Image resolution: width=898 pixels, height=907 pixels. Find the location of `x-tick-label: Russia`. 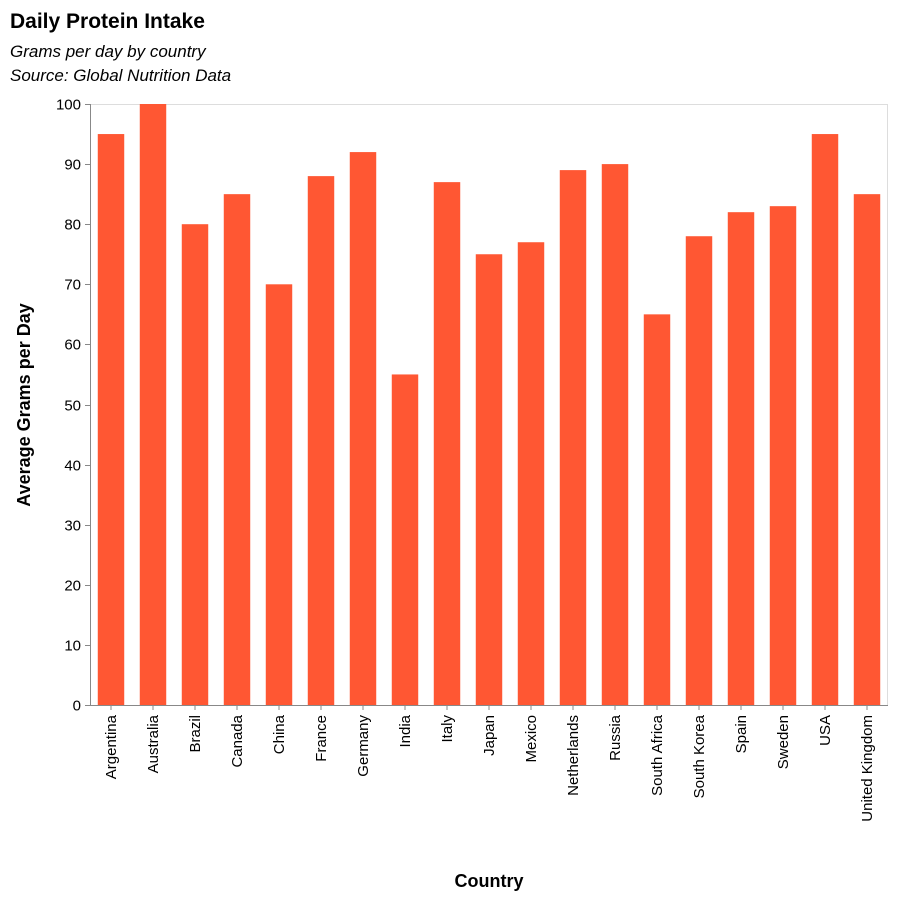

x-tick-label: Russia is located at coordinates (615, 737).